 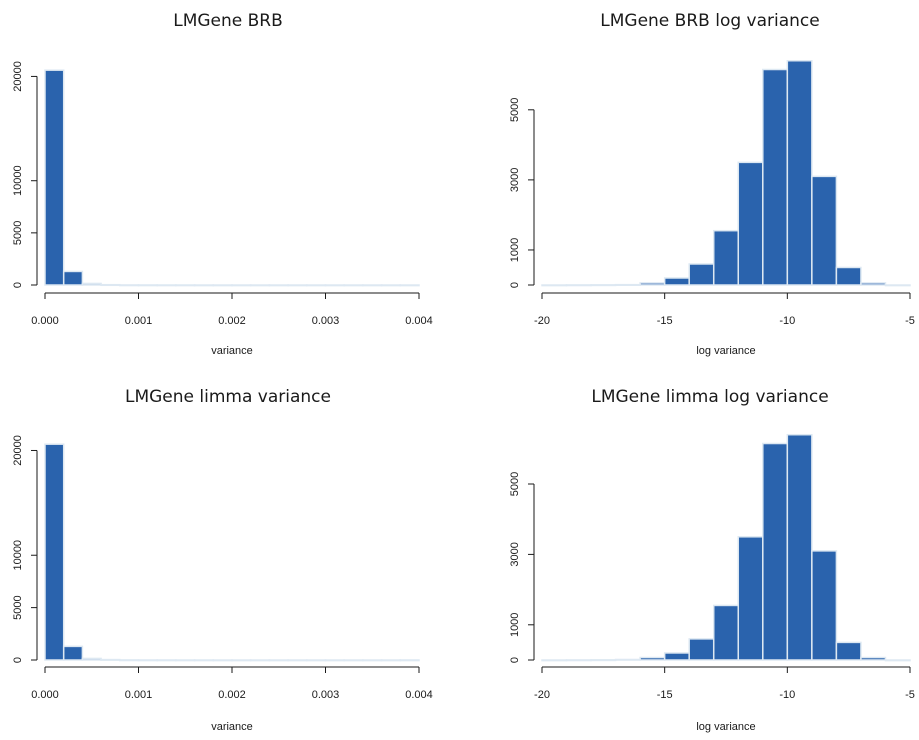 What do you see at coordinates (139, 695) in the screenshot?
I see `x-tick-label: 0.001` at bounding box center [139, 695].